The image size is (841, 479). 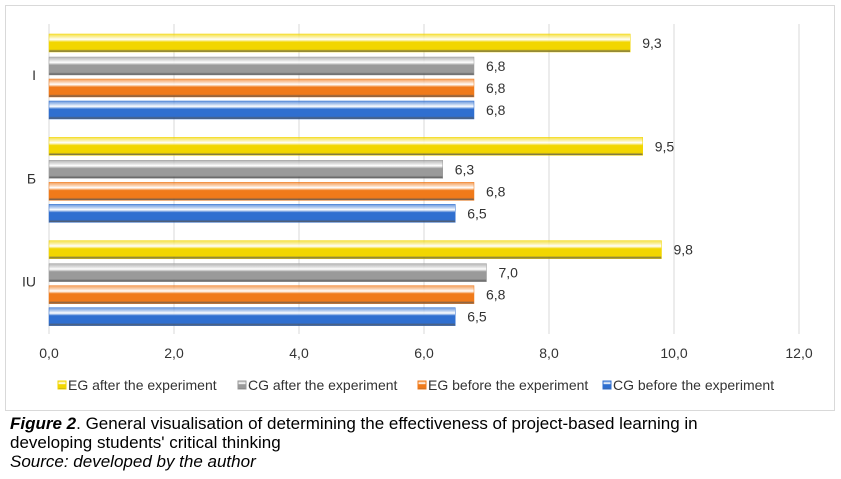 What do you see at coordinates (465, 169) in the screenshot?
I see `data-label: 6,3` at bounding box center [465, 169].